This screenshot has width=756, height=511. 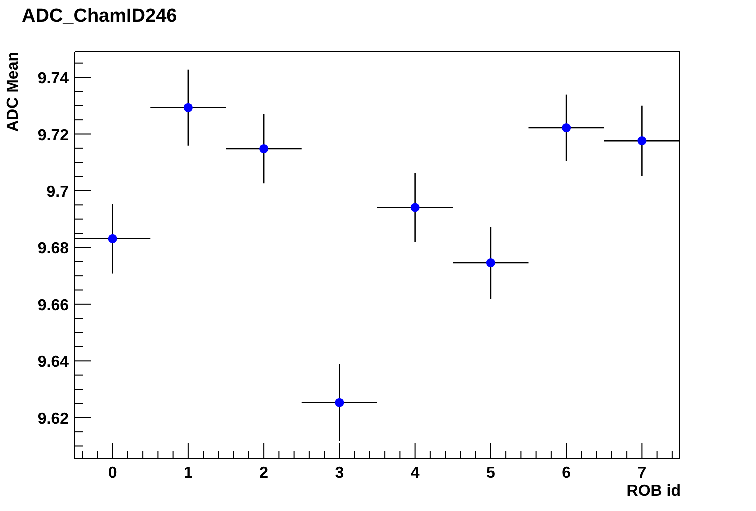 I want to click on y-tick-label: 9.68, so click(x=54, y=249).